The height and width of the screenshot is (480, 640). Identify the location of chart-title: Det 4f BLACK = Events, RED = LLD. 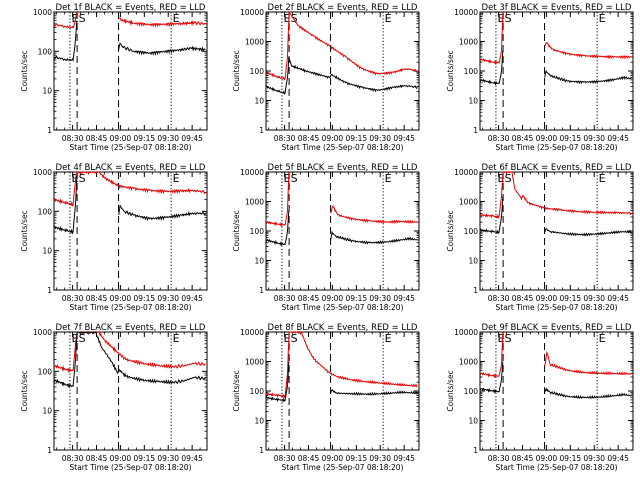
(131, 168).